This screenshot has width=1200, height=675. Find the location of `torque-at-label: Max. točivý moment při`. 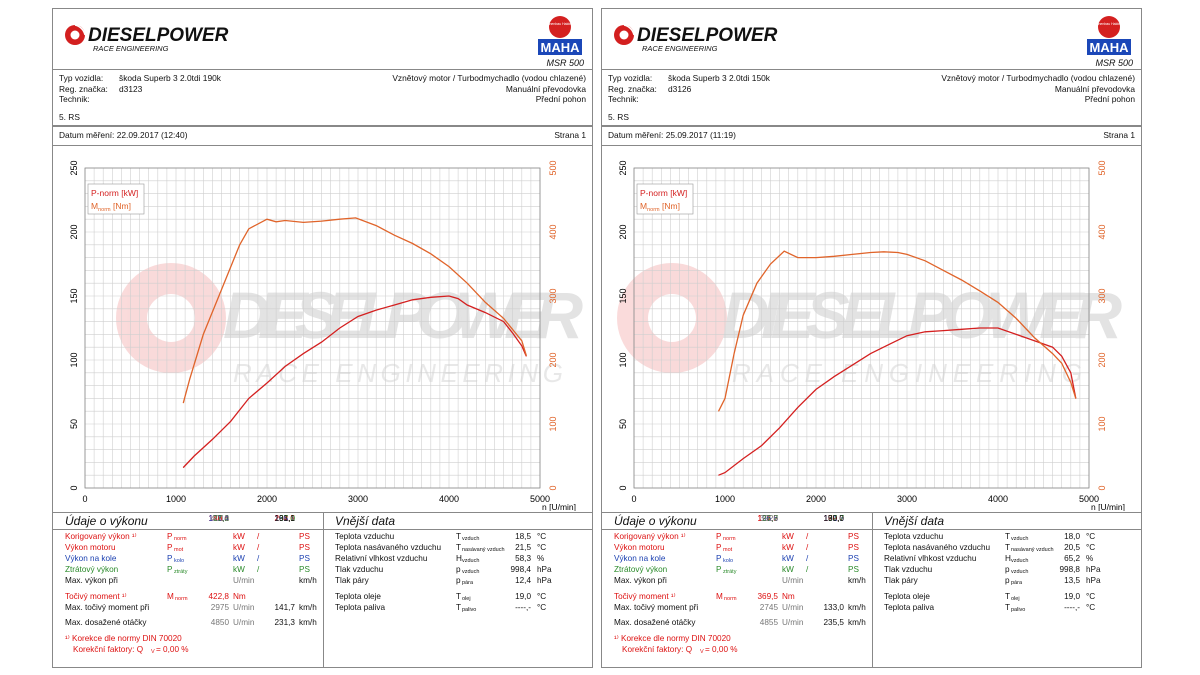

torque-at-label: Max. točivý moment při is located at coordinates (107, 607).